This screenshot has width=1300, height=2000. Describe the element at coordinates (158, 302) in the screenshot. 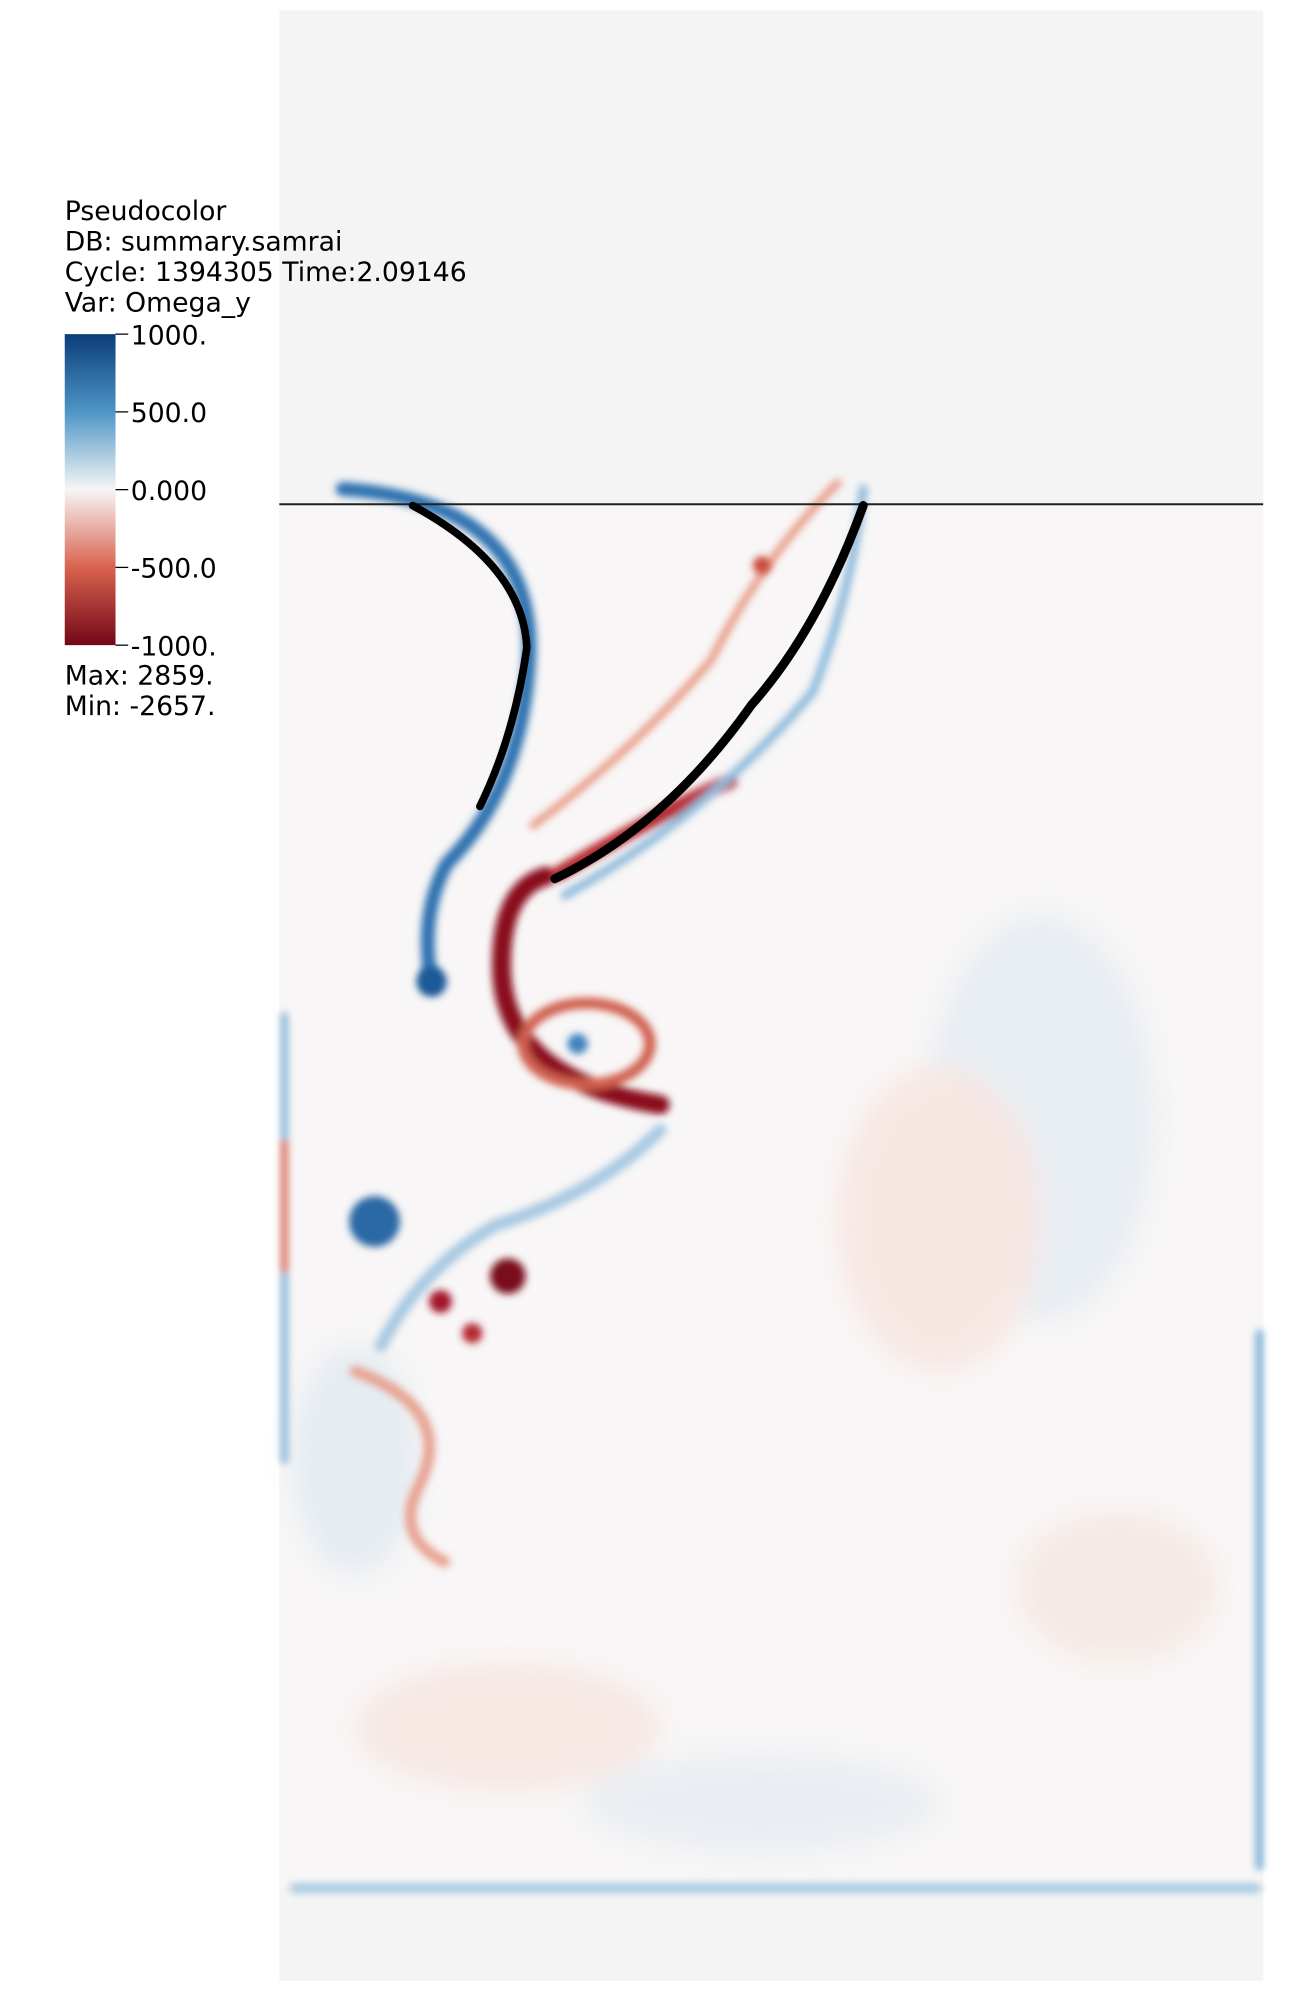

I see `variable: Var: Omega_y` at that location.